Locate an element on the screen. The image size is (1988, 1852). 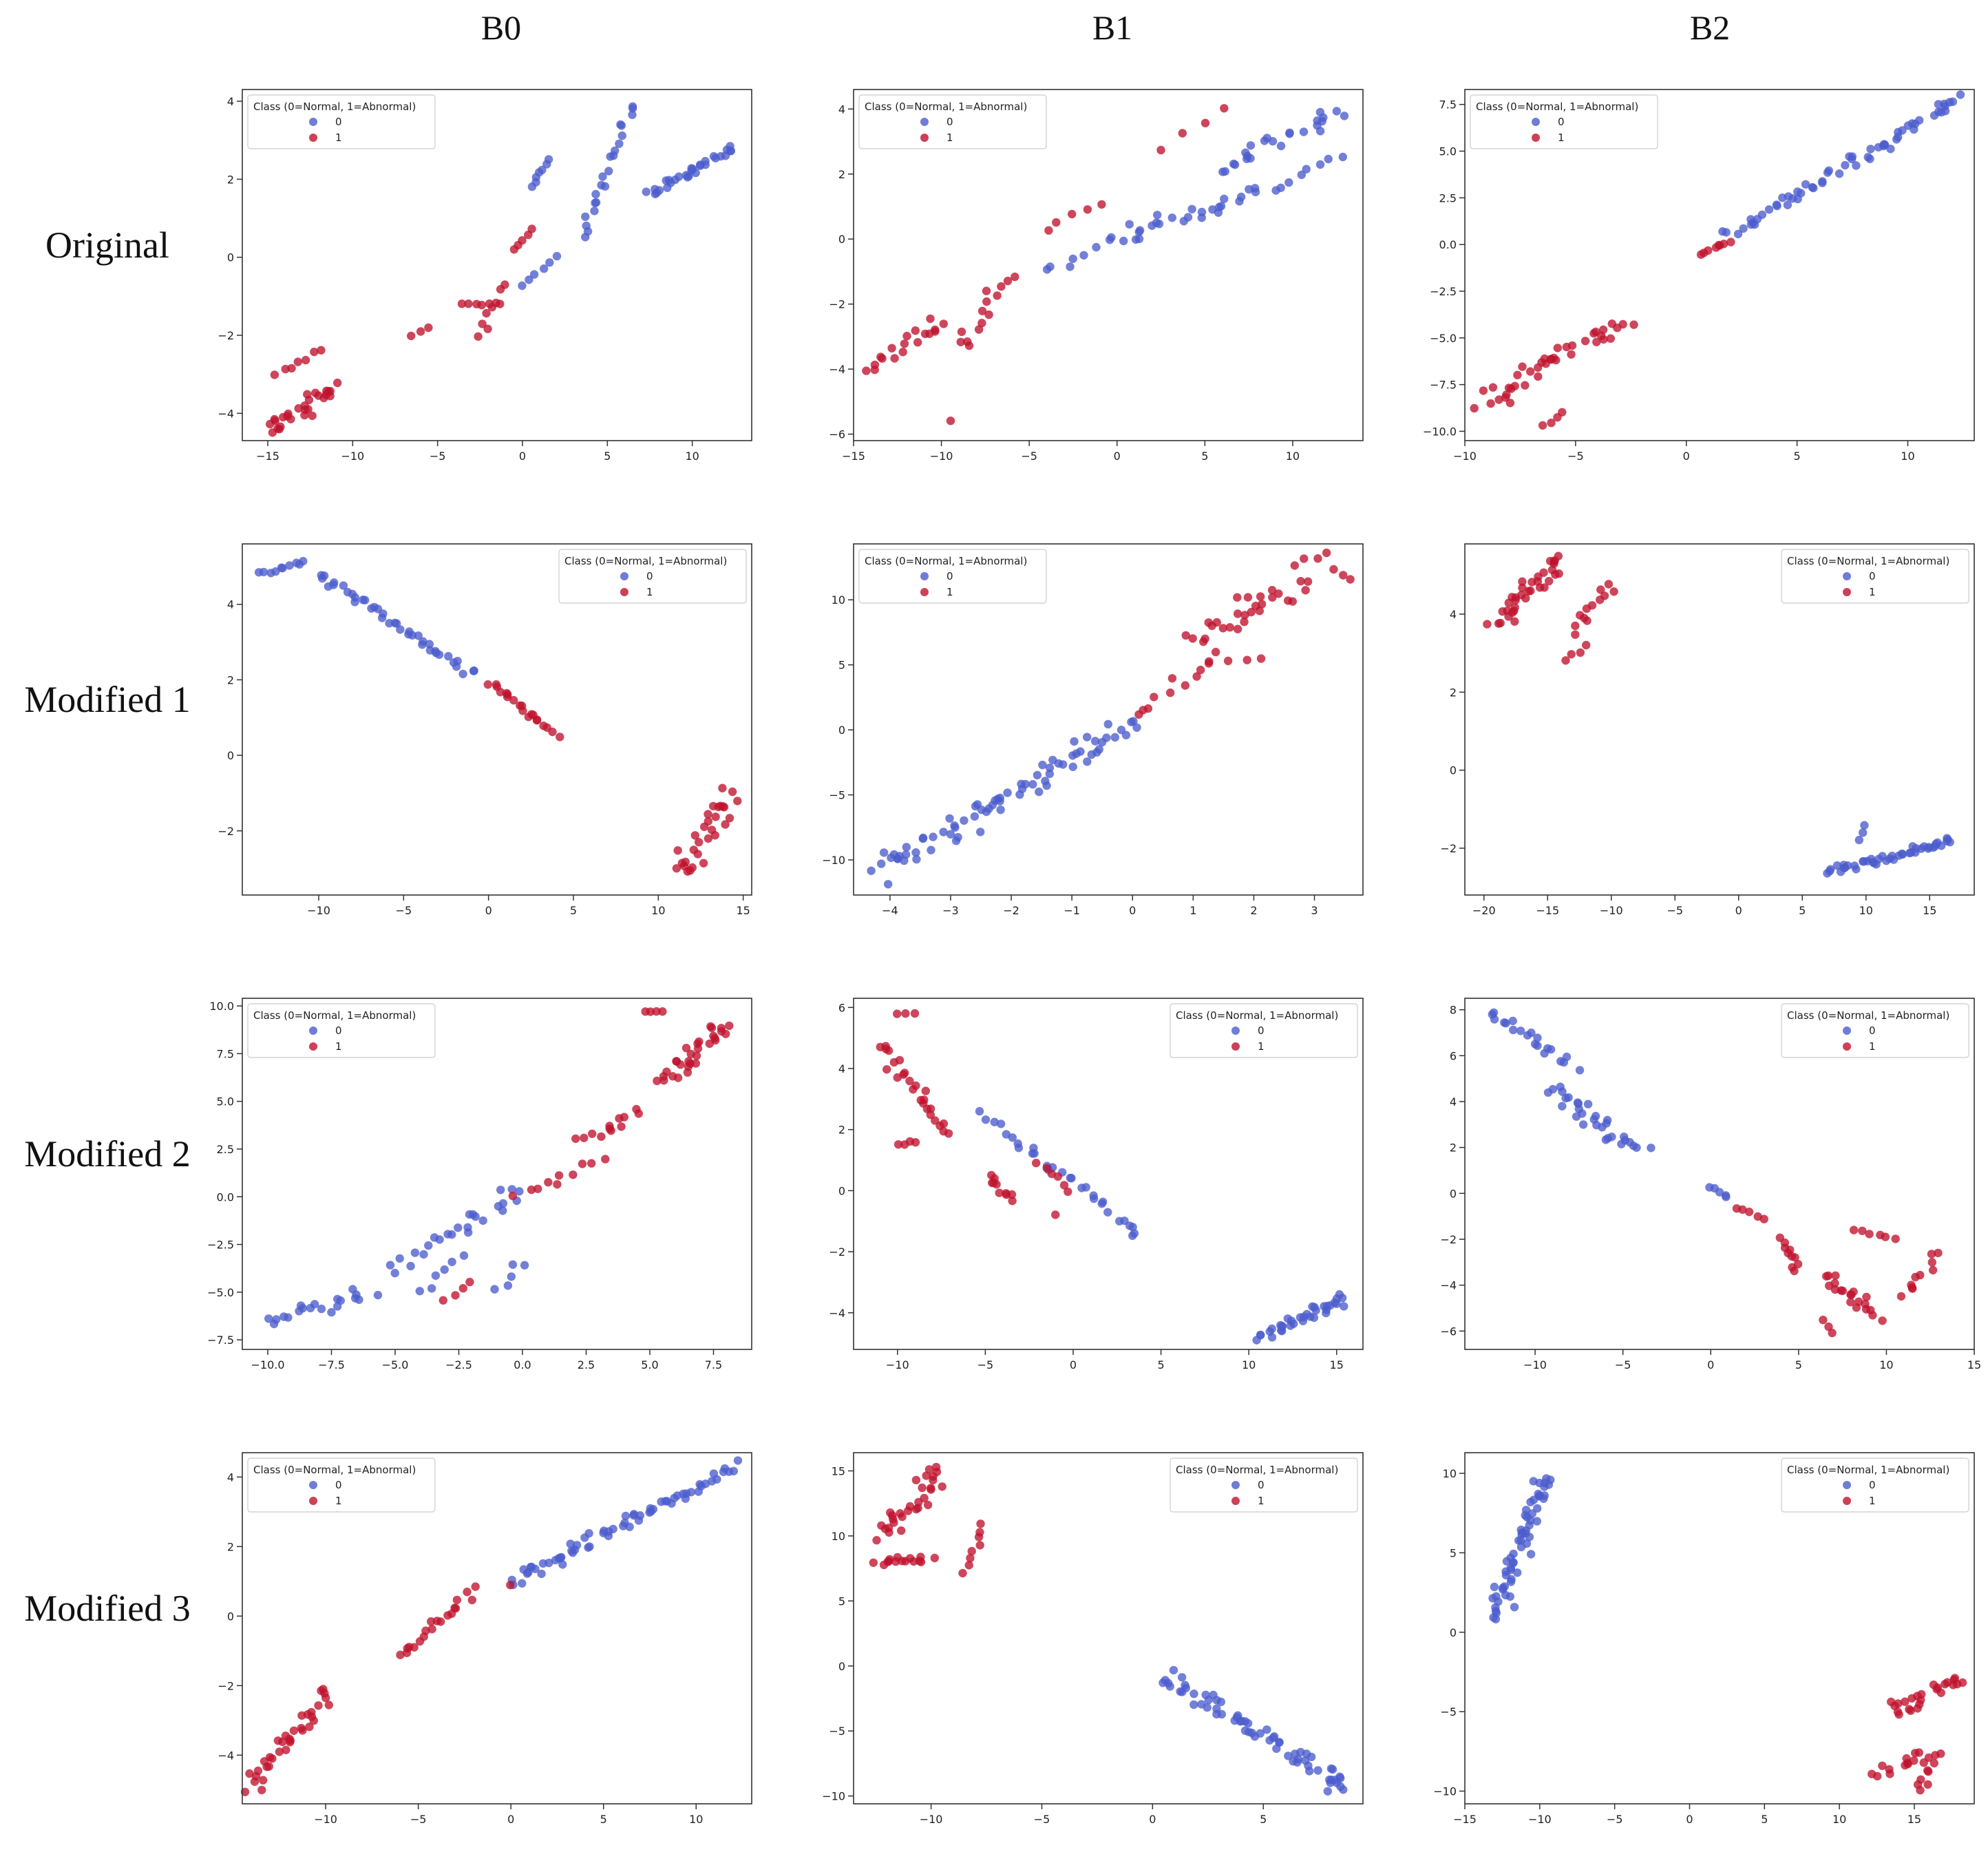
x-tick-label: 15 is located at coordinates (1914, 1819).